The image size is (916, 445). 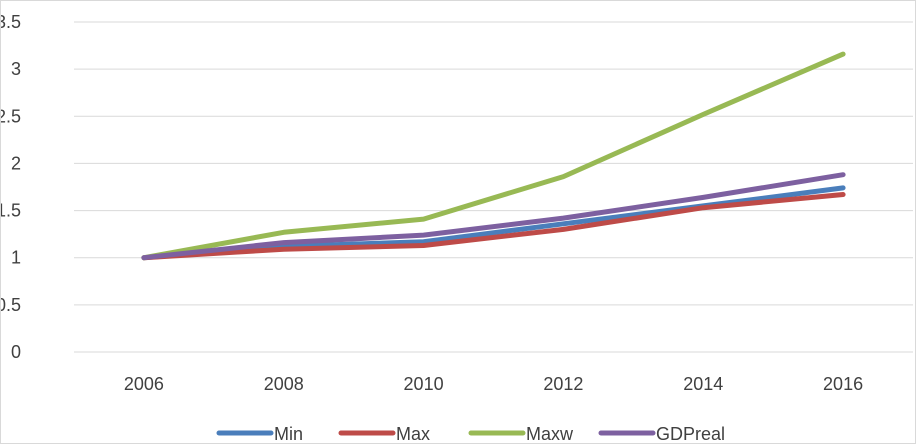 I want to click on legend: Min Max Maxw GDPreal, so click(x=470, y=434).